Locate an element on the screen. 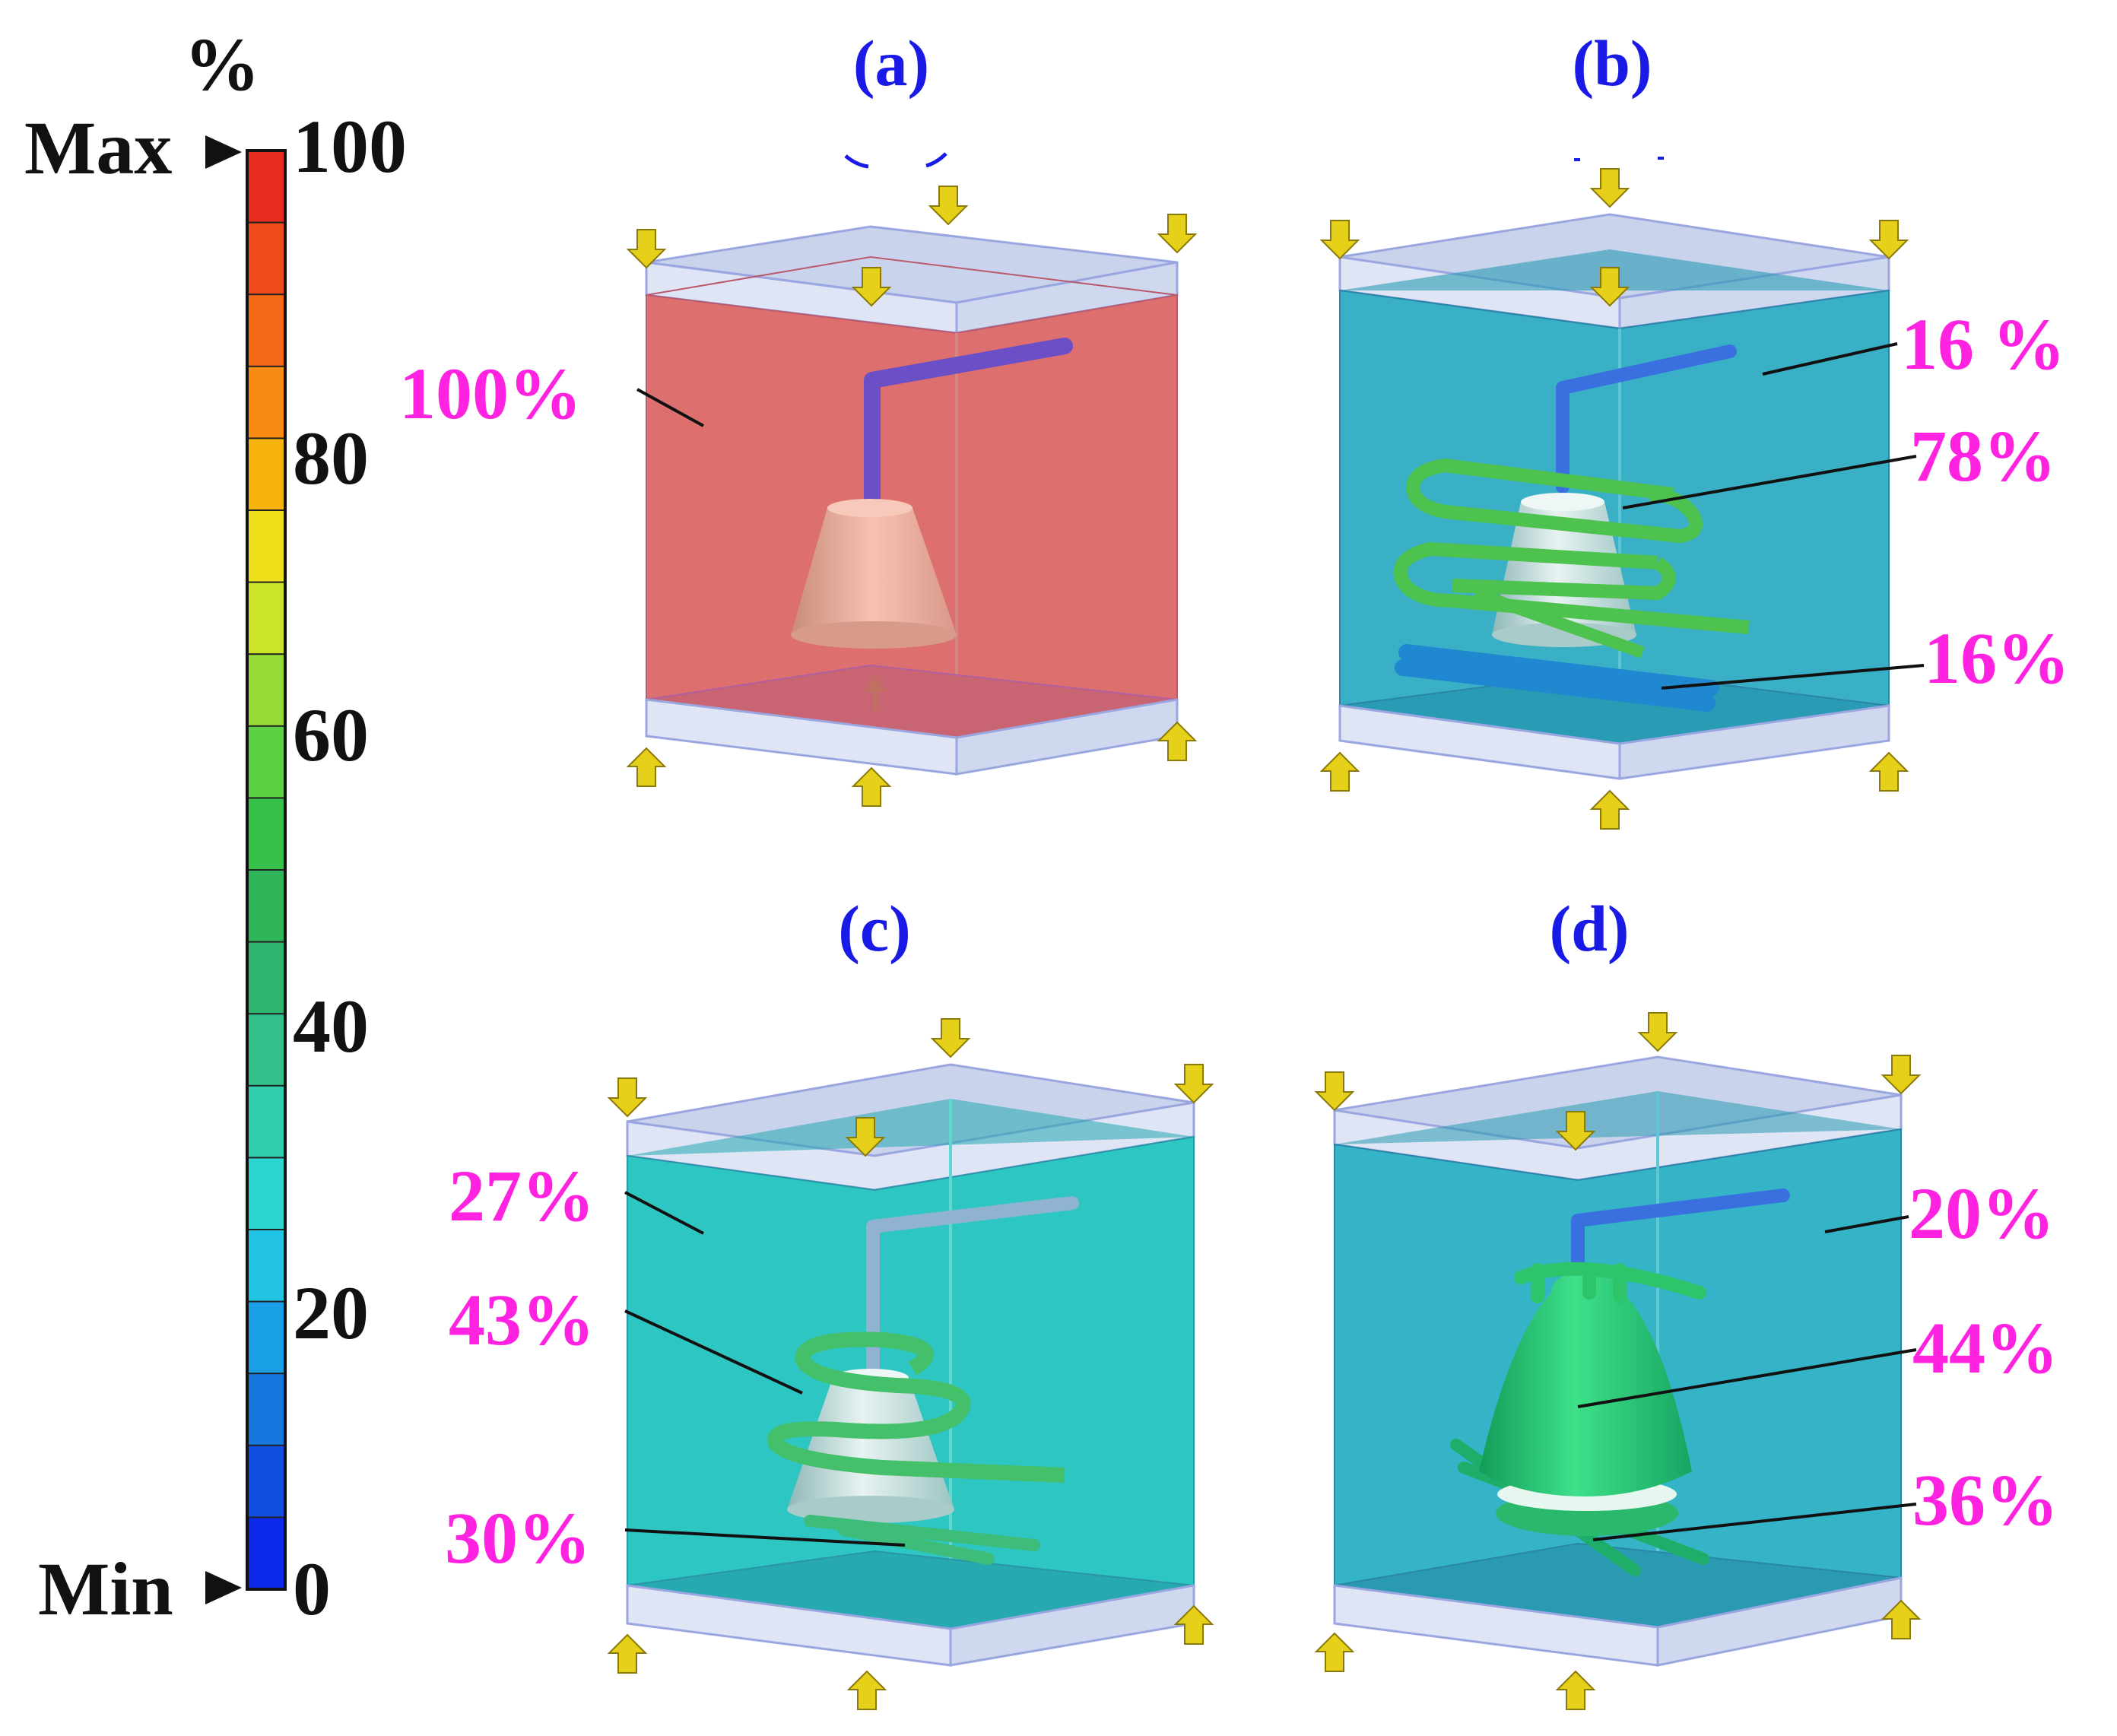  panel-b-annotation-3: 16% is located at coordinates (1997, 658).